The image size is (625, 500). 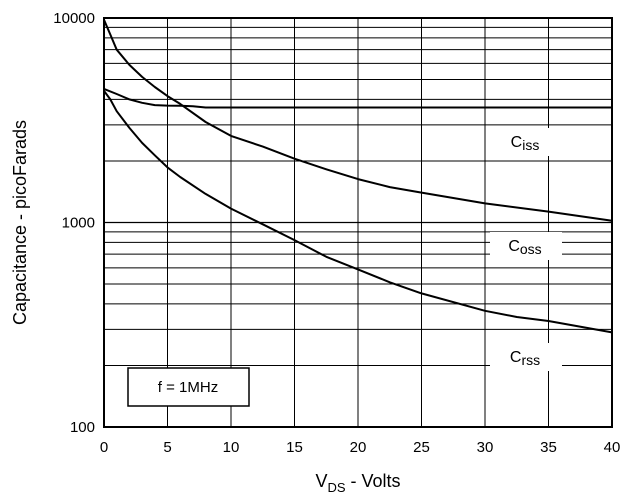 I want to click on x-tick-label: 0, so click(x=104, y=447).